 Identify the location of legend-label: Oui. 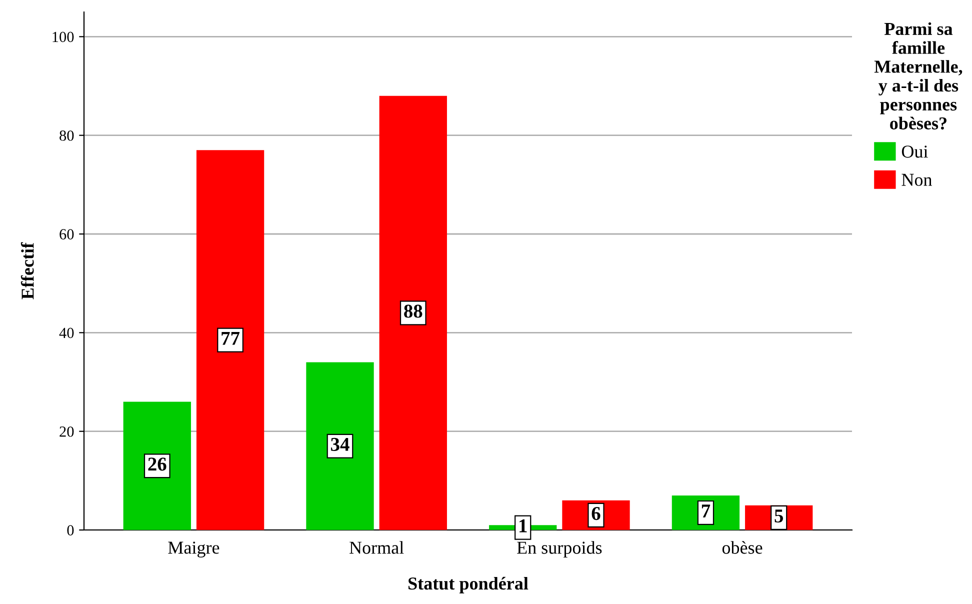
(915, 152).